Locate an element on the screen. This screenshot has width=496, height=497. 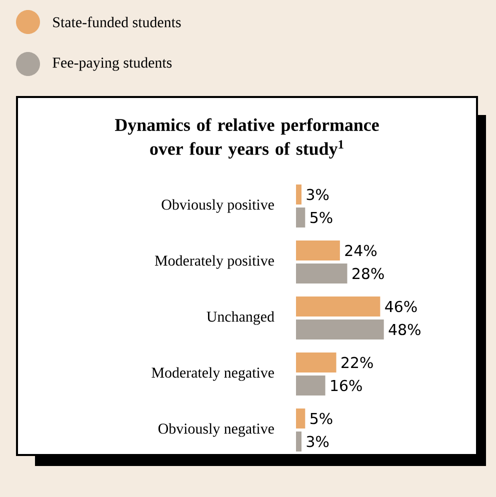
data-label: 16% is located at coordinates (346, 386).